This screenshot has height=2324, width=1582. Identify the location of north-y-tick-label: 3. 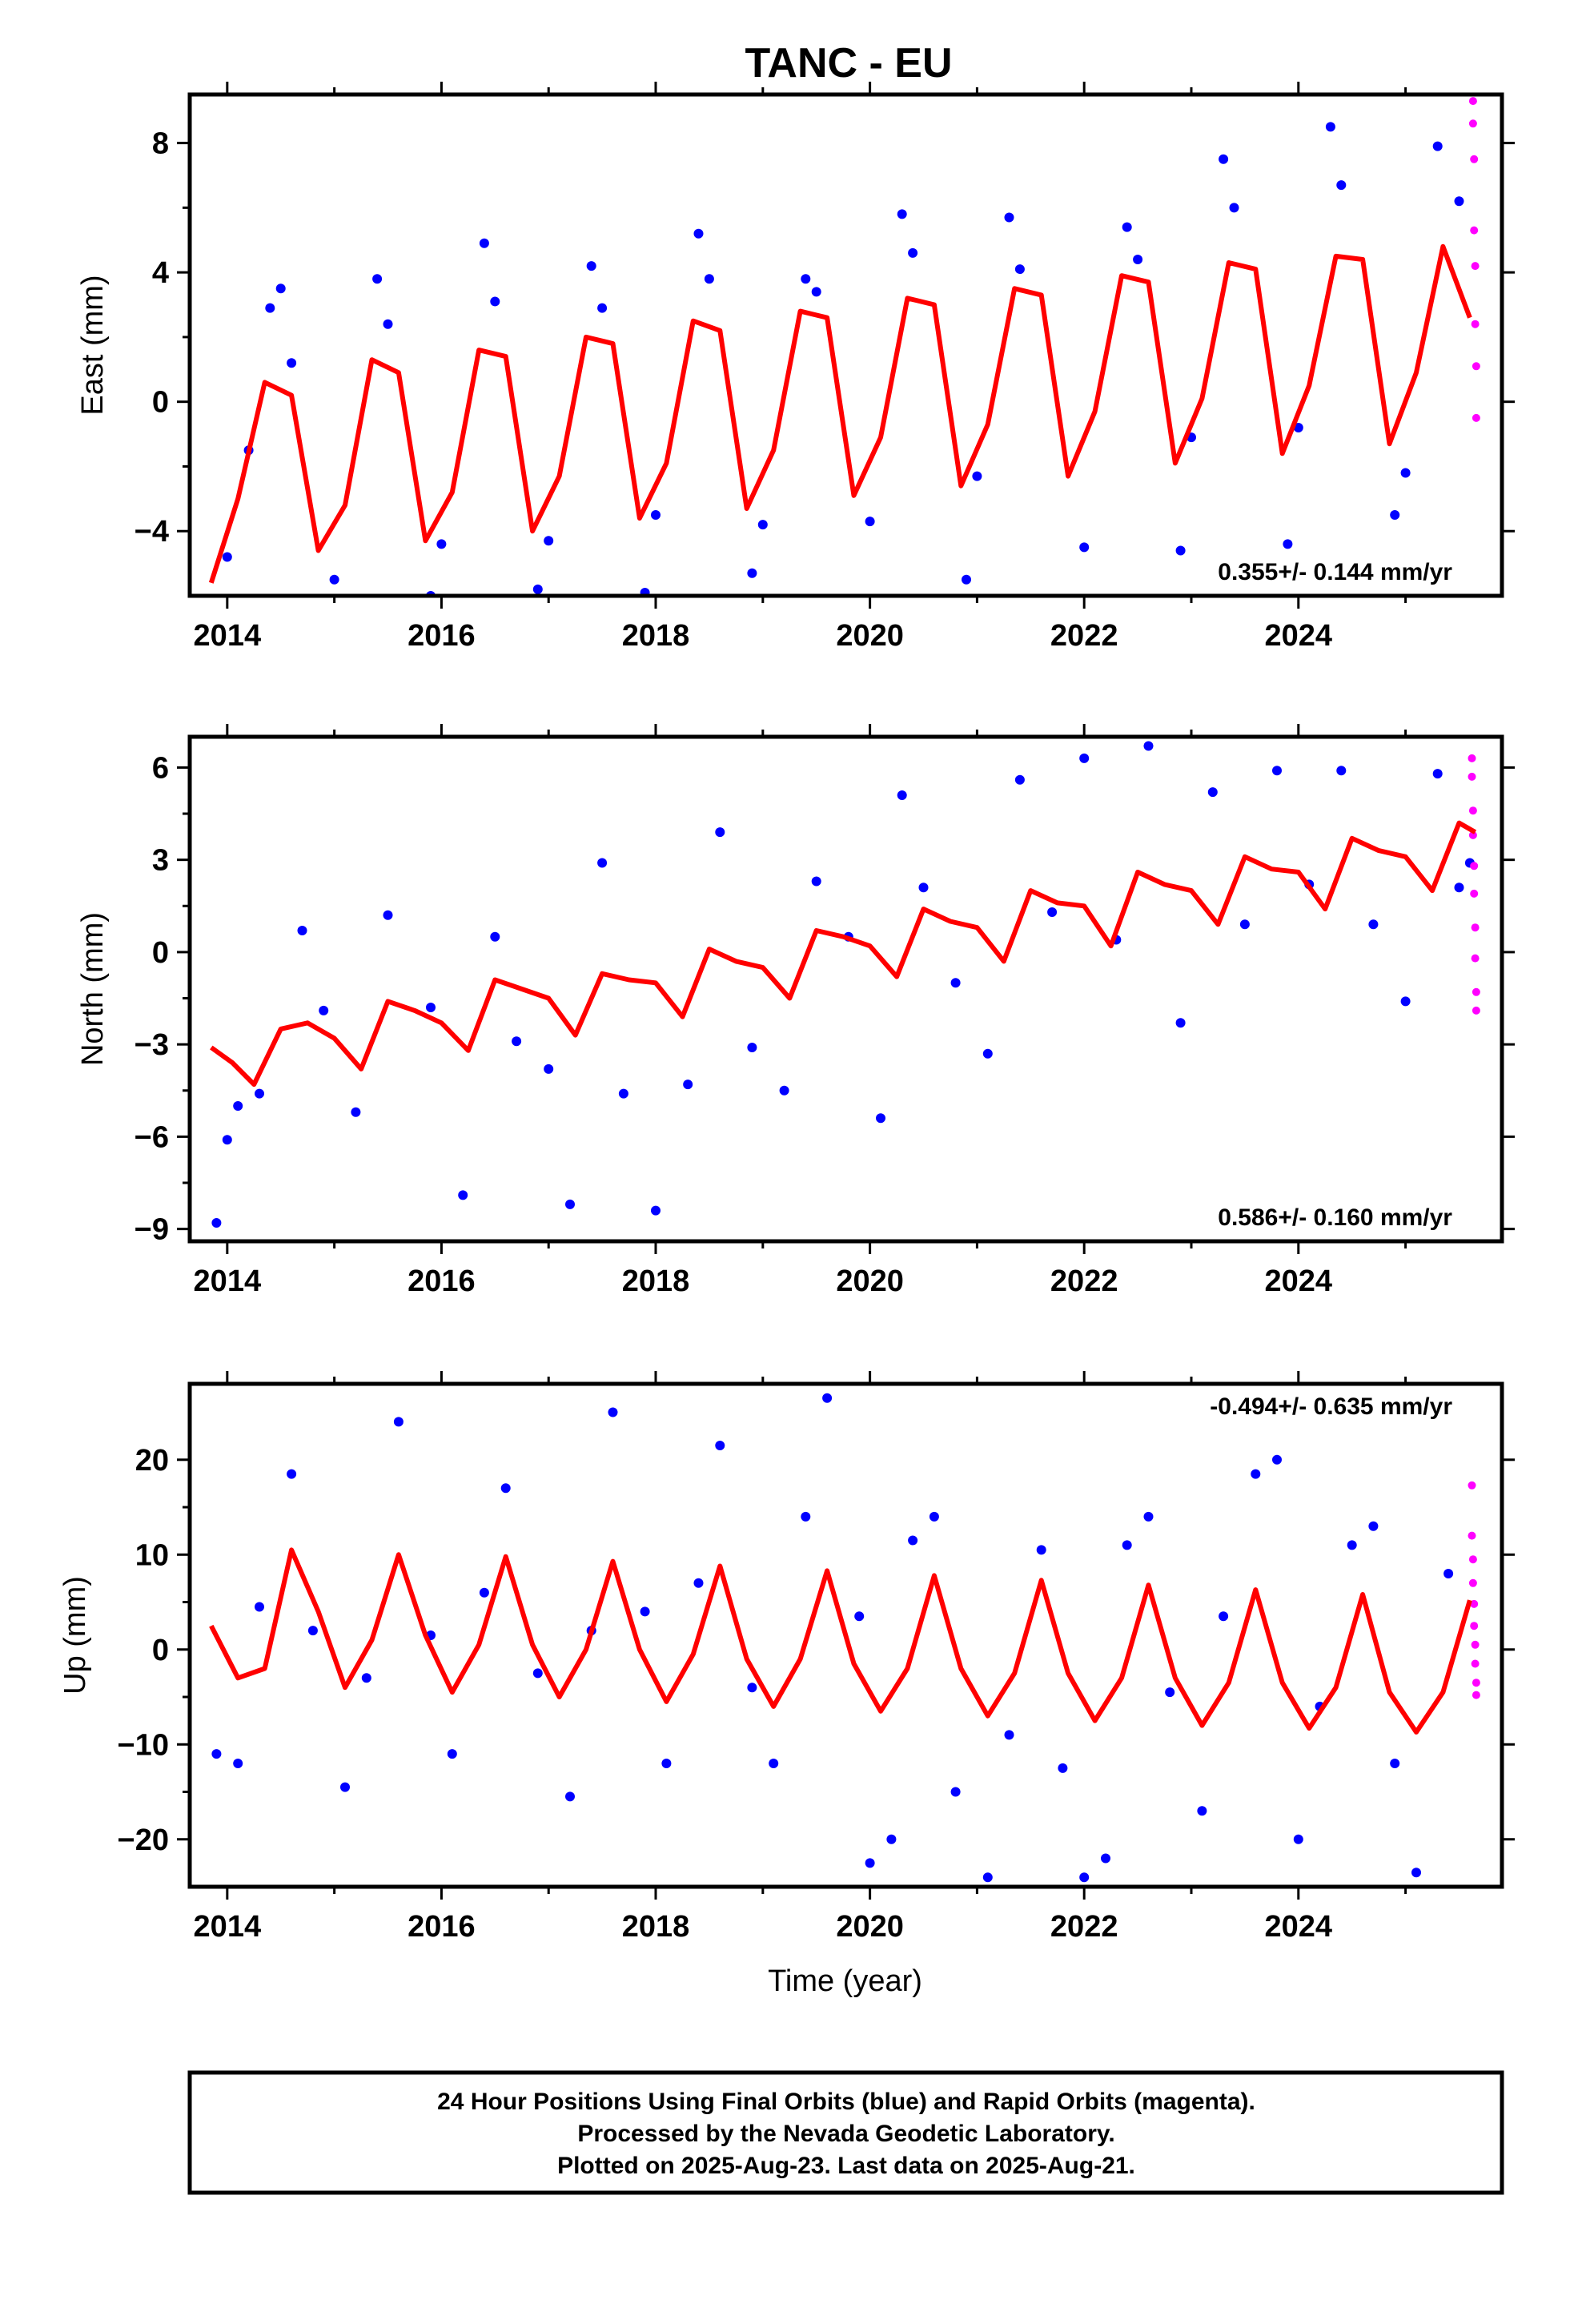
(161, 861).